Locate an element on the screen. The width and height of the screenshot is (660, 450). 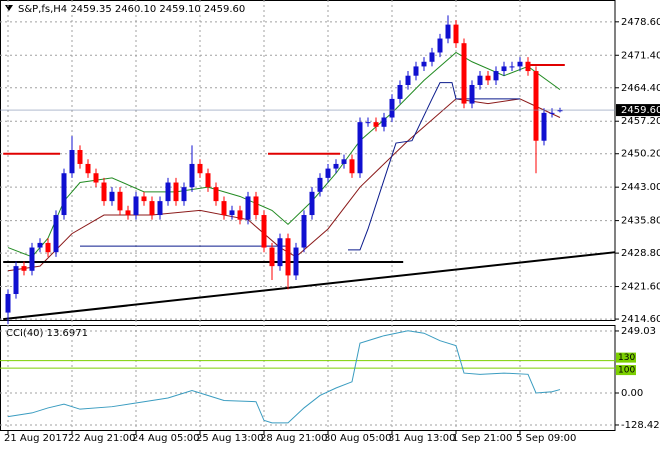
x-tick-label: 24 Aug 05:00 is located at coordinates (165, 438).